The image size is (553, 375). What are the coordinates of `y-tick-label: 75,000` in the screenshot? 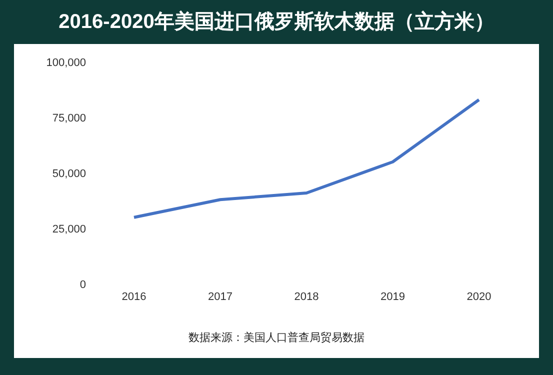 It's located at (69, 118).